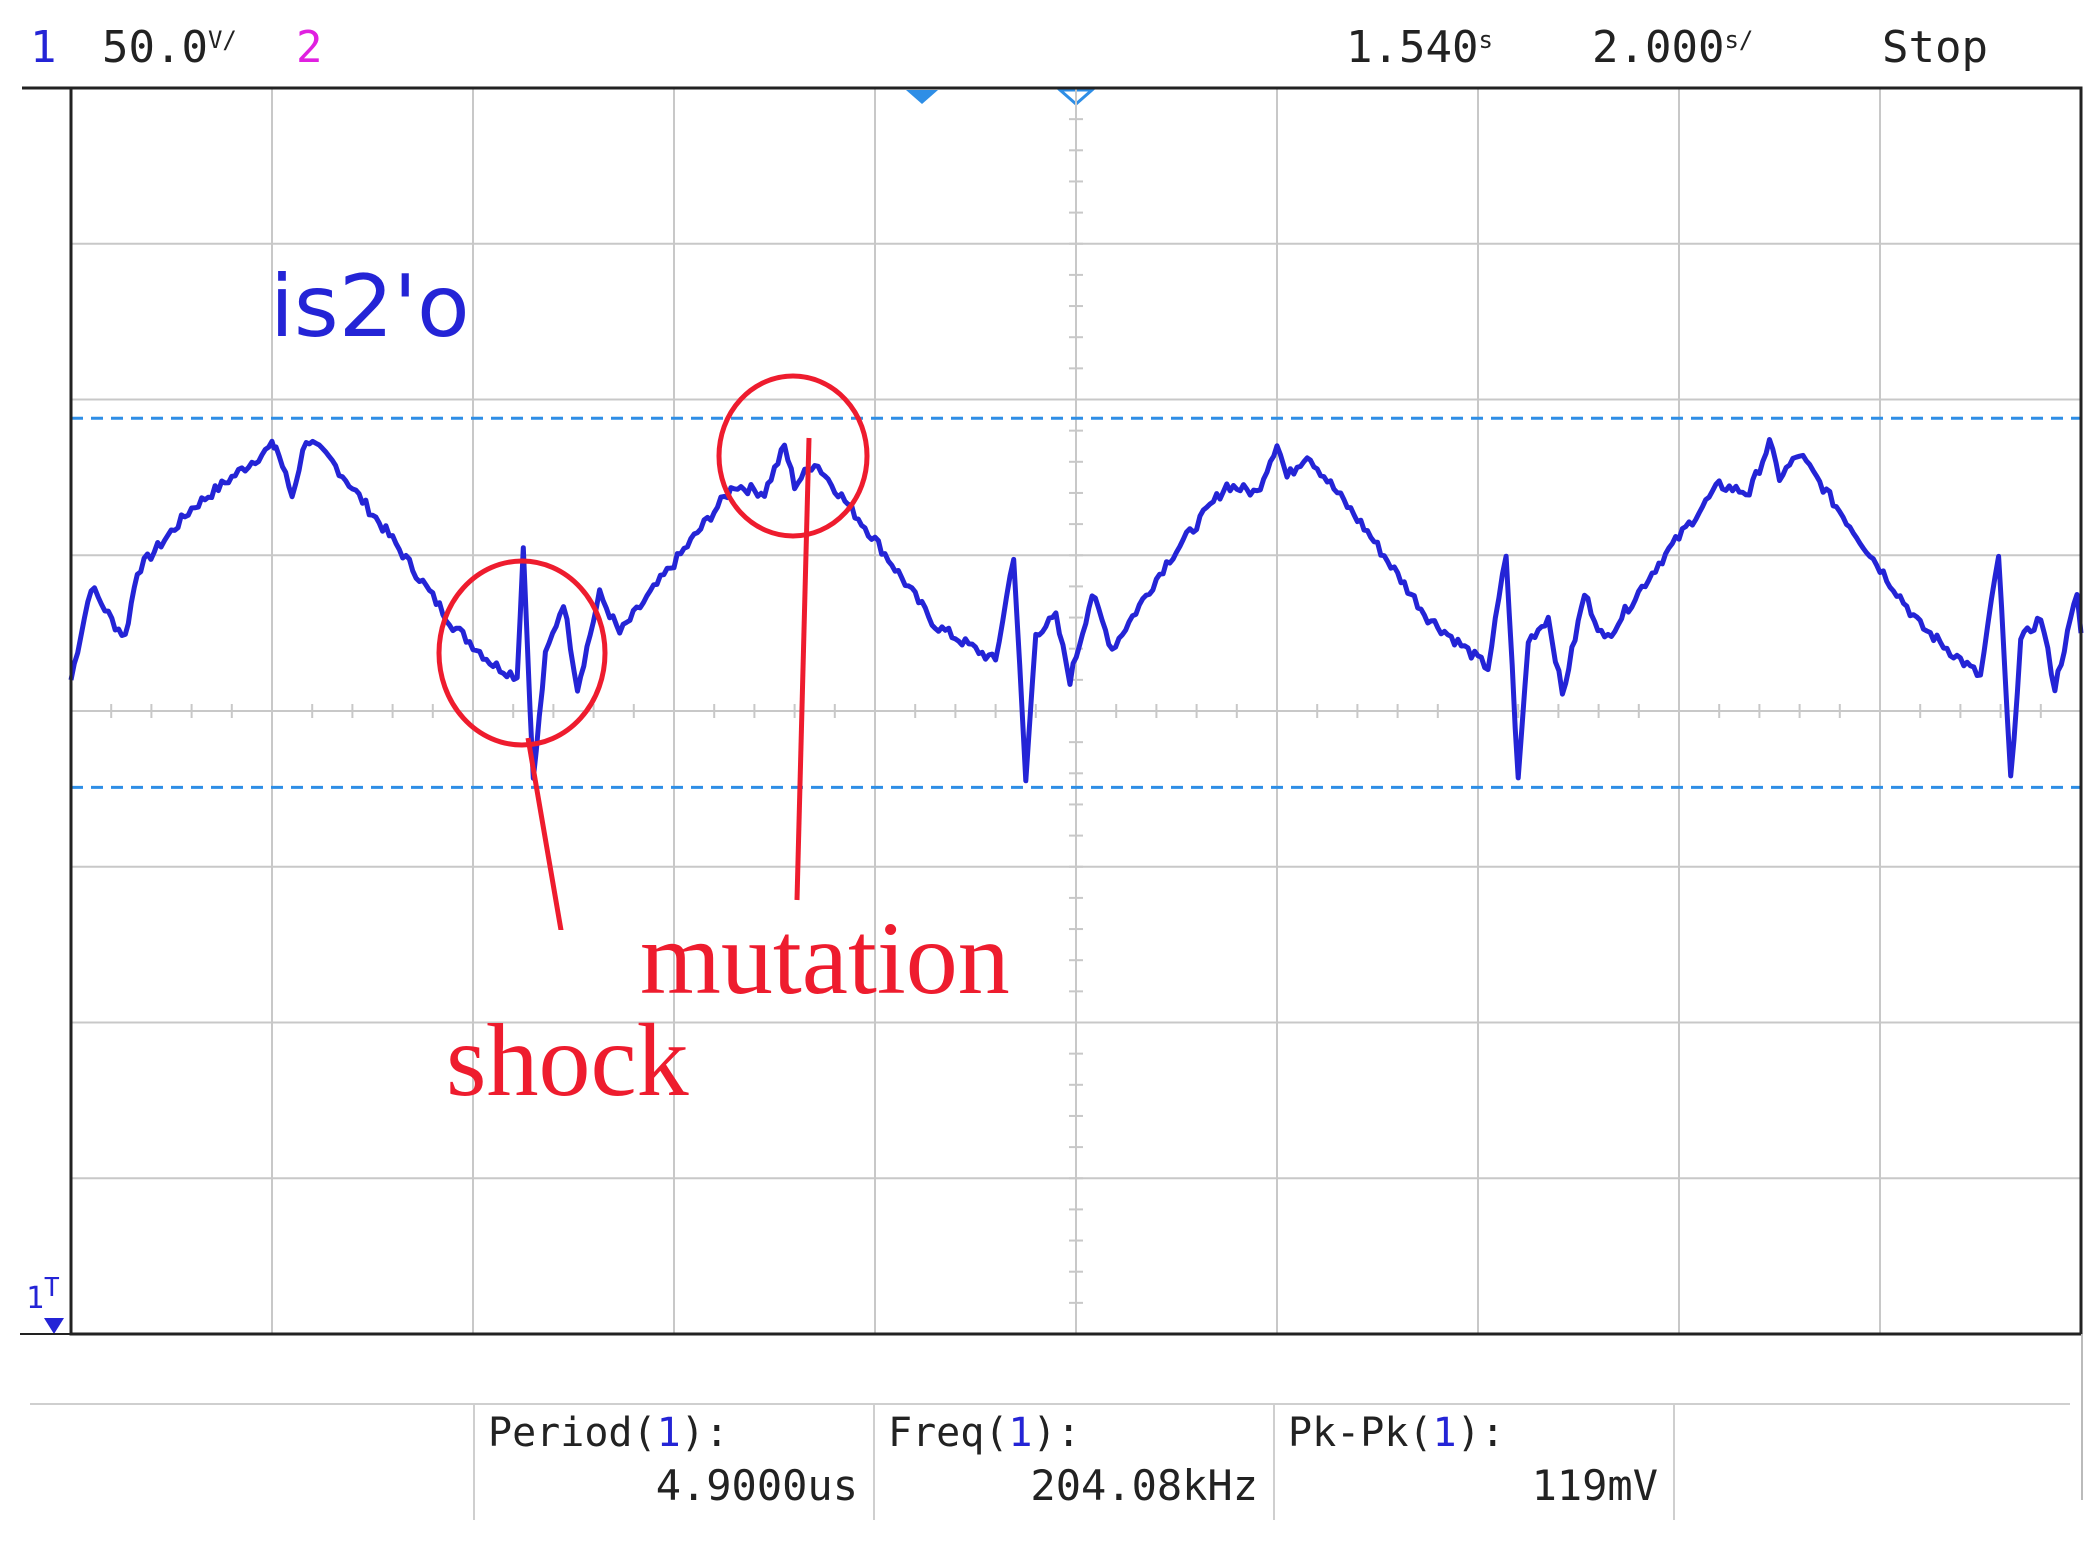  Describe the element at coordinates (803, 669) in the screenshot. I see `mutation-pointer-line` at that location.